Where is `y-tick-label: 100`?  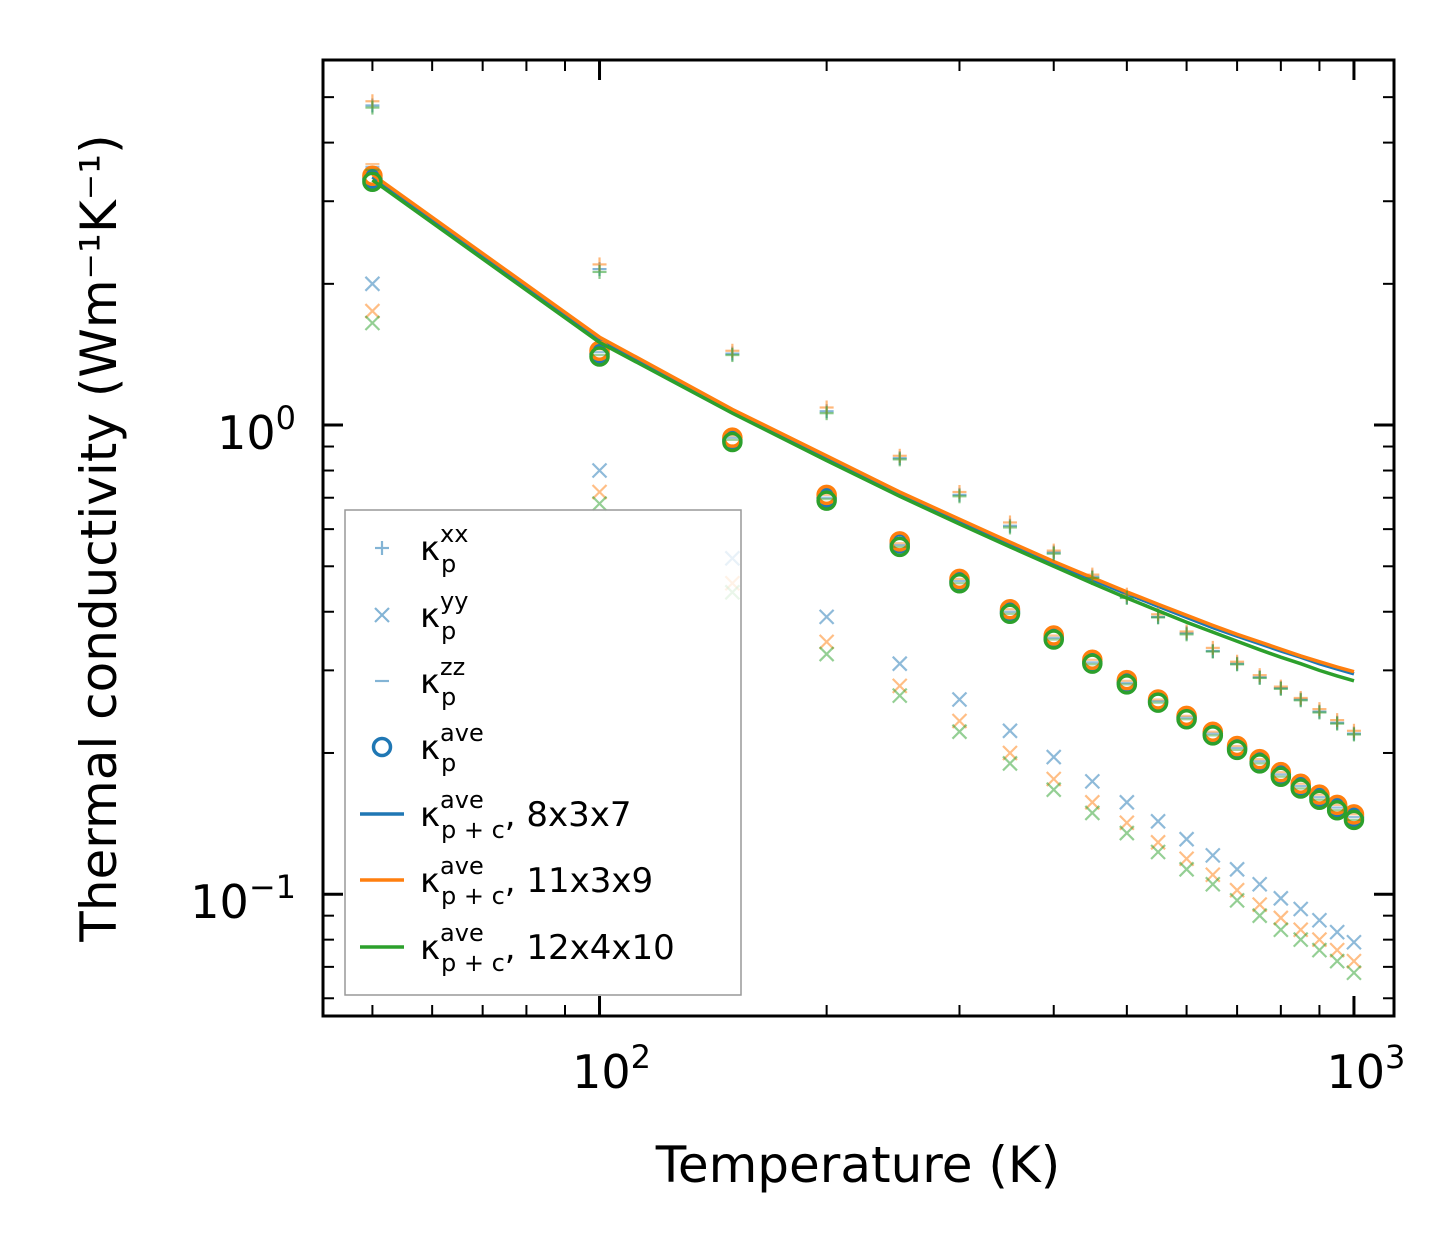
y-tick-label: 100 is located at coordinates (256, 429).